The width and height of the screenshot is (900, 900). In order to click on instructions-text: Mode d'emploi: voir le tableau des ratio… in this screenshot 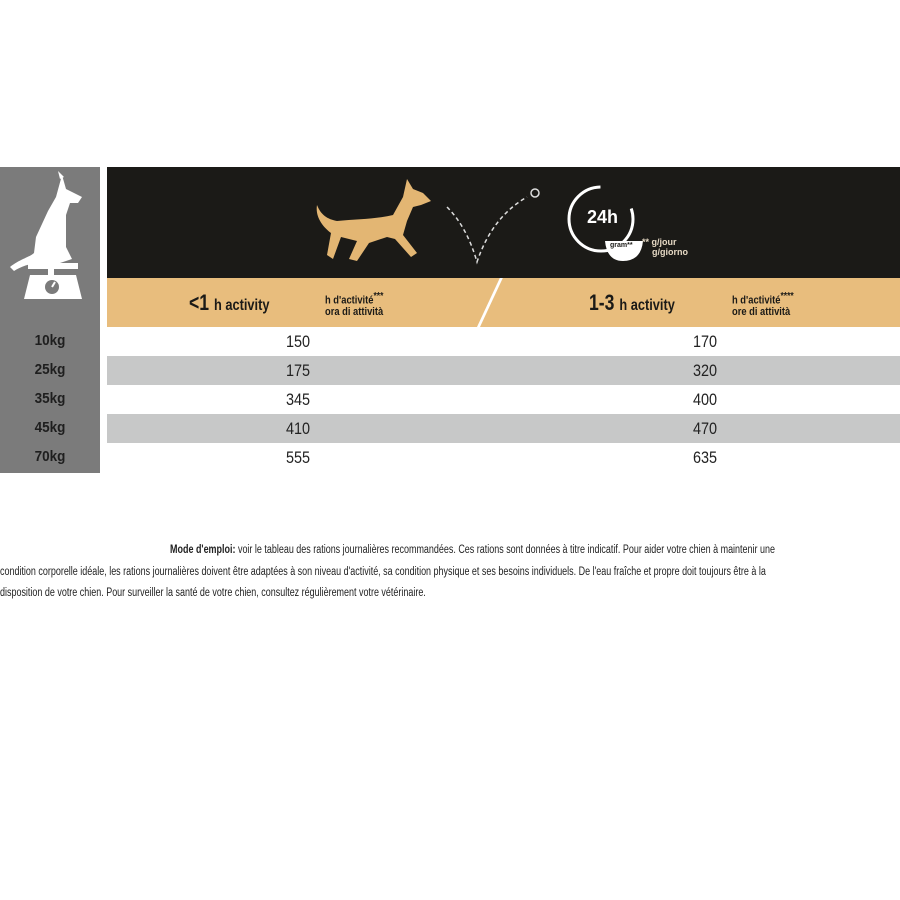, I will do `click(387, 572)`.